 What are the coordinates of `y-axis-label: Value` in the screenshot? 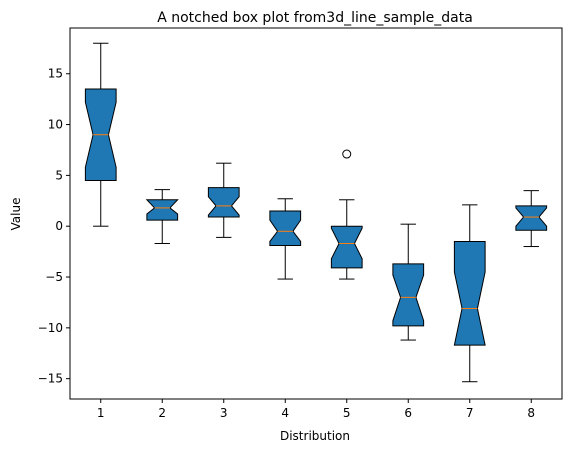 It's located at (16, 214).